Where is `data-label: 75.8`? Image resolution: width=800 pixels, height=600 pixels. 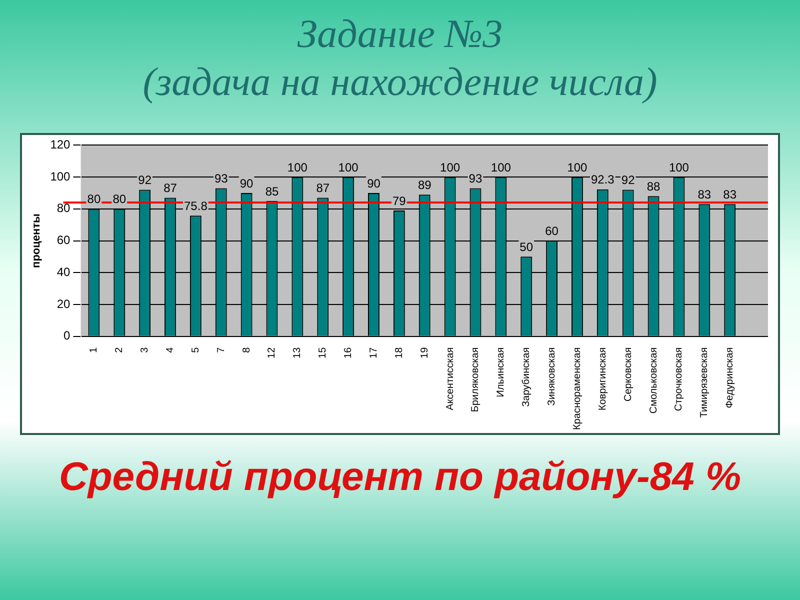
data-label: 75.8 is located at coordinates (196, 205).